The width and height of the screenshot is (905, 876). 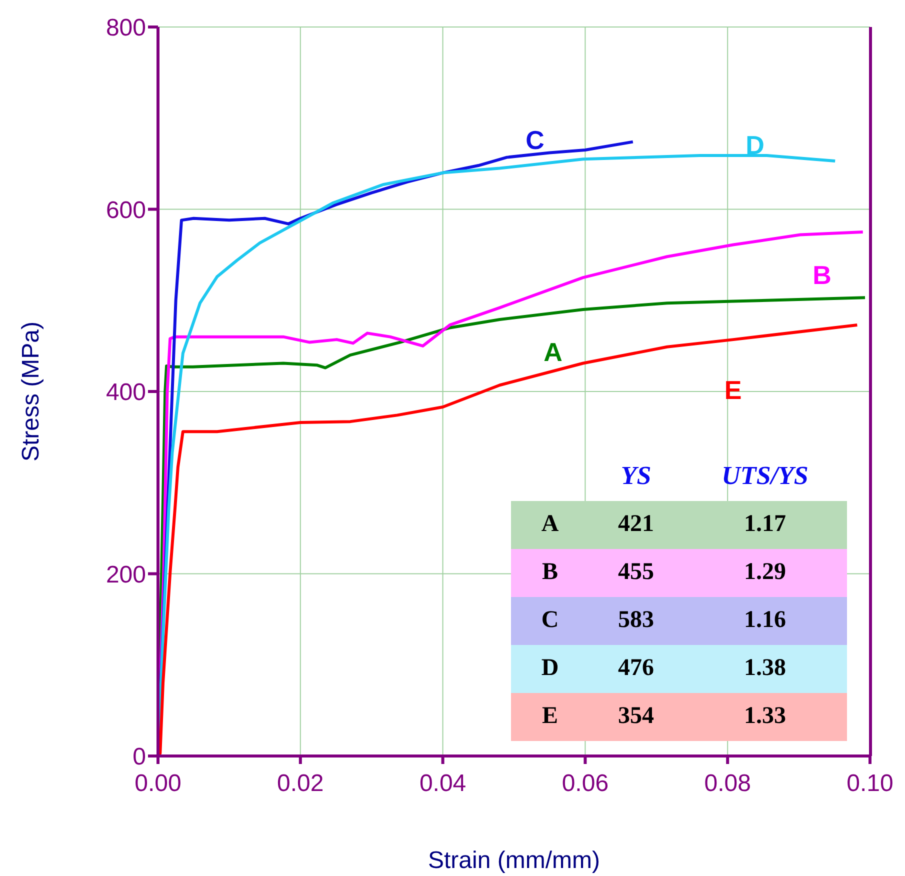 I want to click on annotation: B, so click(x=549, y=572).